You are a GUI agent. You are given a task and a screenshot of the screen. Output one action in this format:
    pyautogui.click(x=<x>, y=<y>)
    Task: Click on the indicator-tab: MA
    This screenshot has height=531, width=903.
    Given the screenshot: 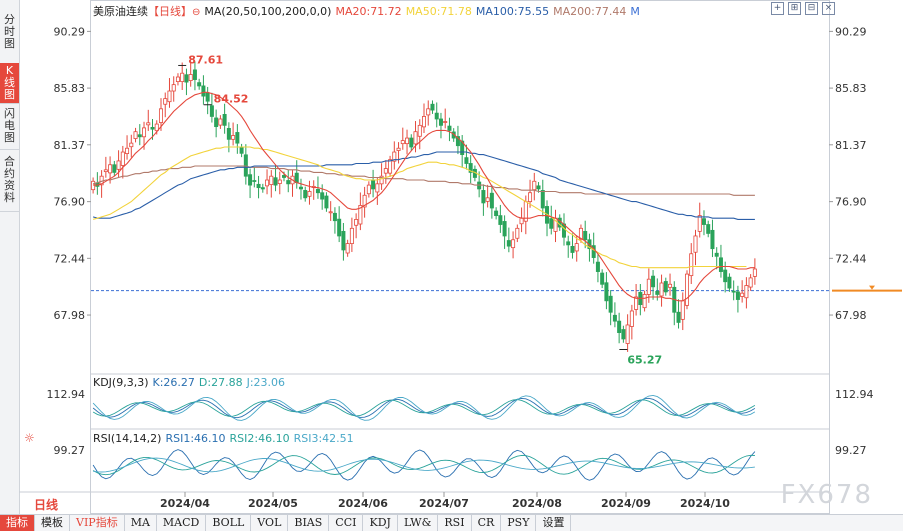 What is the action you would take?
    pyautogui.click(x=141, y=523)
    